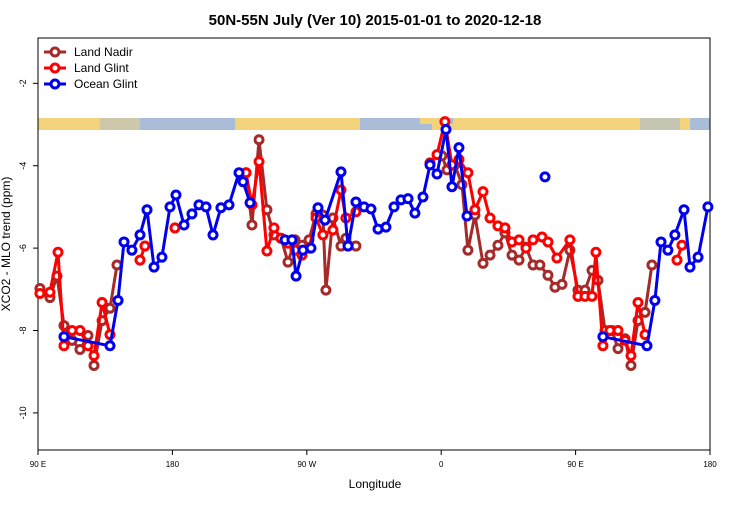 The width and height of the screenshot is (750, 505). I want to click on x-tick-label: 0, so click(441, 464).